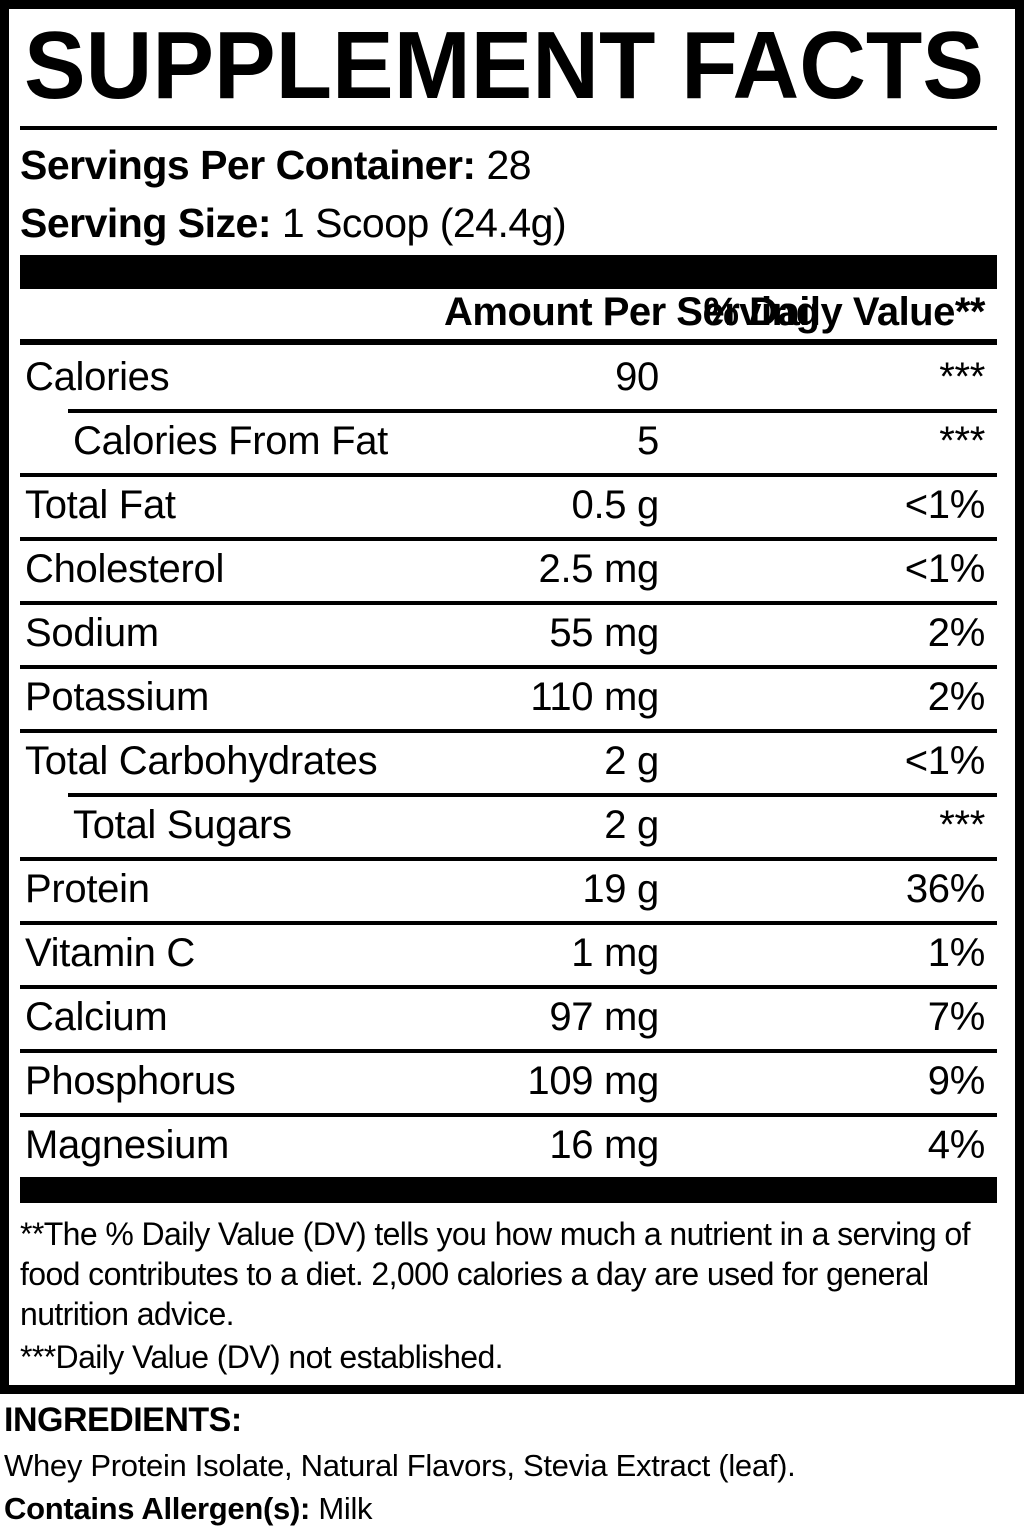 The height and width of the screenshot is (1528, 1024). I want to click on servings-per-container-value: 28, so click(509, 165).